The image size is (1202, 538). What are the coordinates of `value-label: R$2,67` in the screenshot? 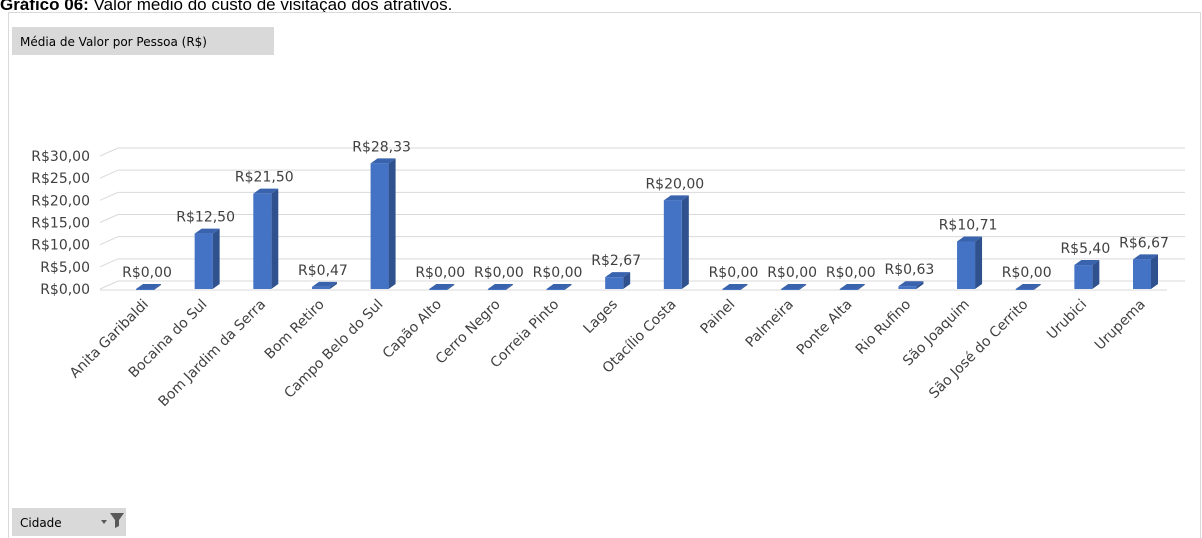 It's located at (616, 261).